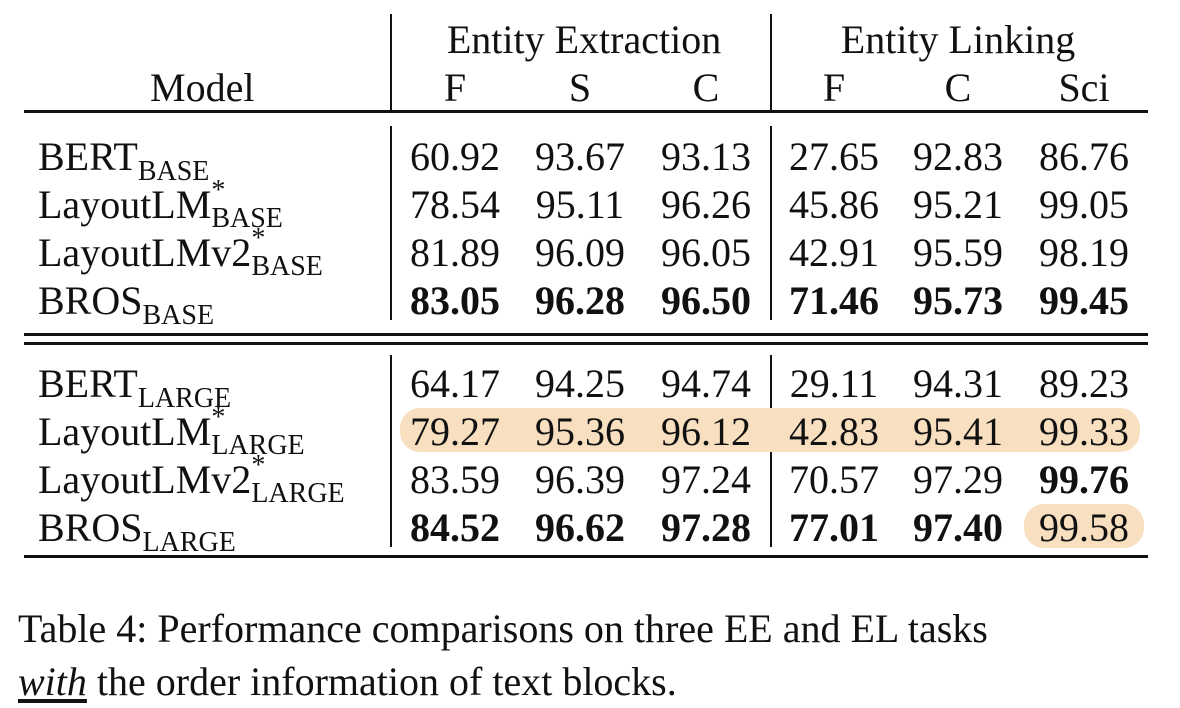 Image resolution: width=1180 pixels, height=708 pixels. I want to click on table-cell: 95.41, so click(958, 431).